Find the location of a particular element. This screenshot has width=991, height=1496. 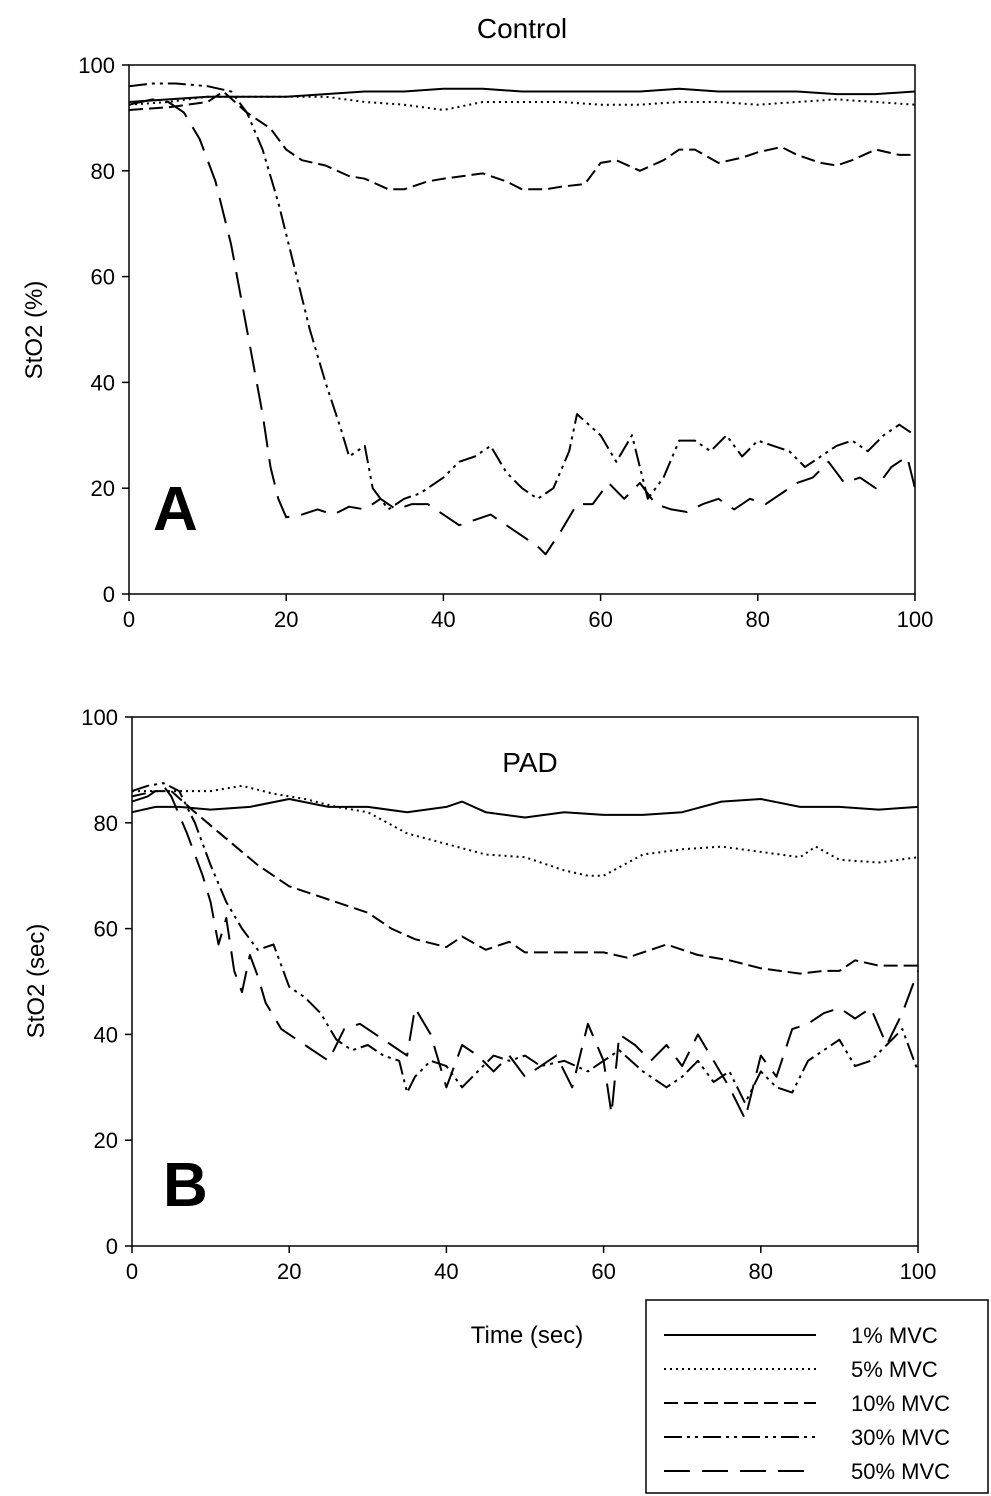

panel-b-letter: B is located at coordinates (185, 1185).